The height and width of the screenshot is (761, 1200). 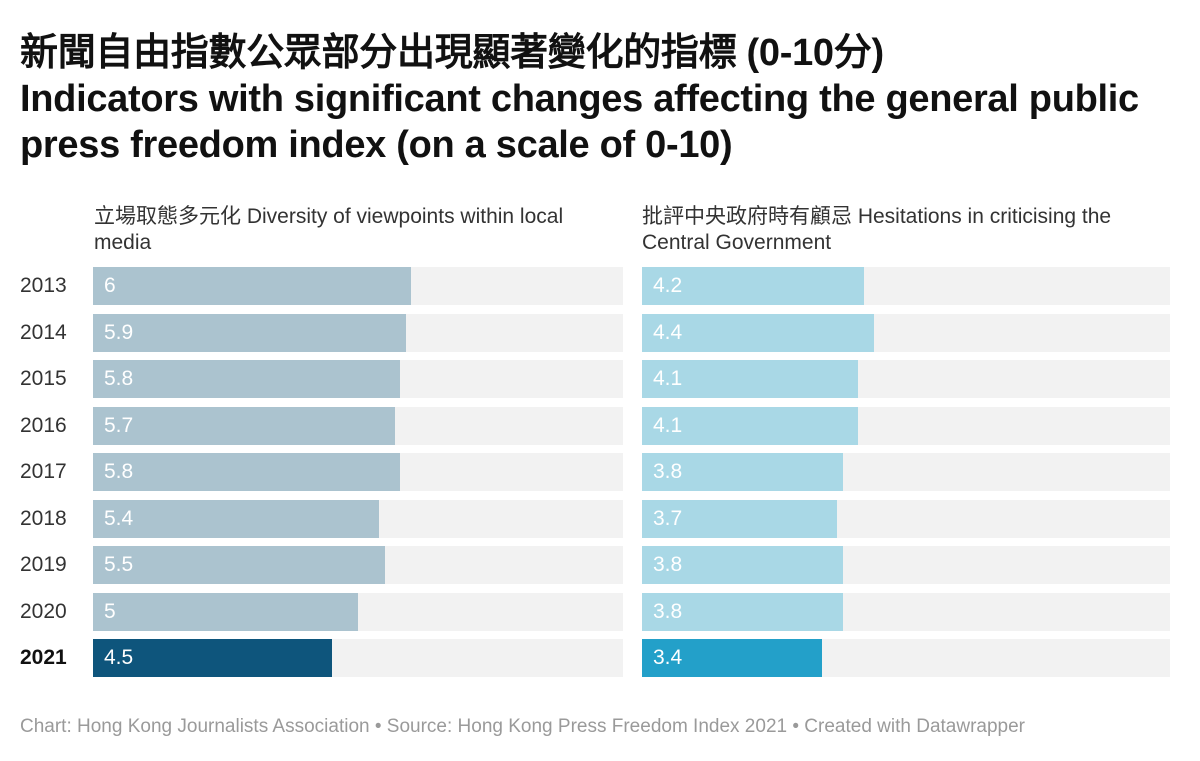 What do you see at coordinates (119, 657) in the screenshot?
I see `bar-value-label: 4.5` at bounding box center [119, 657].